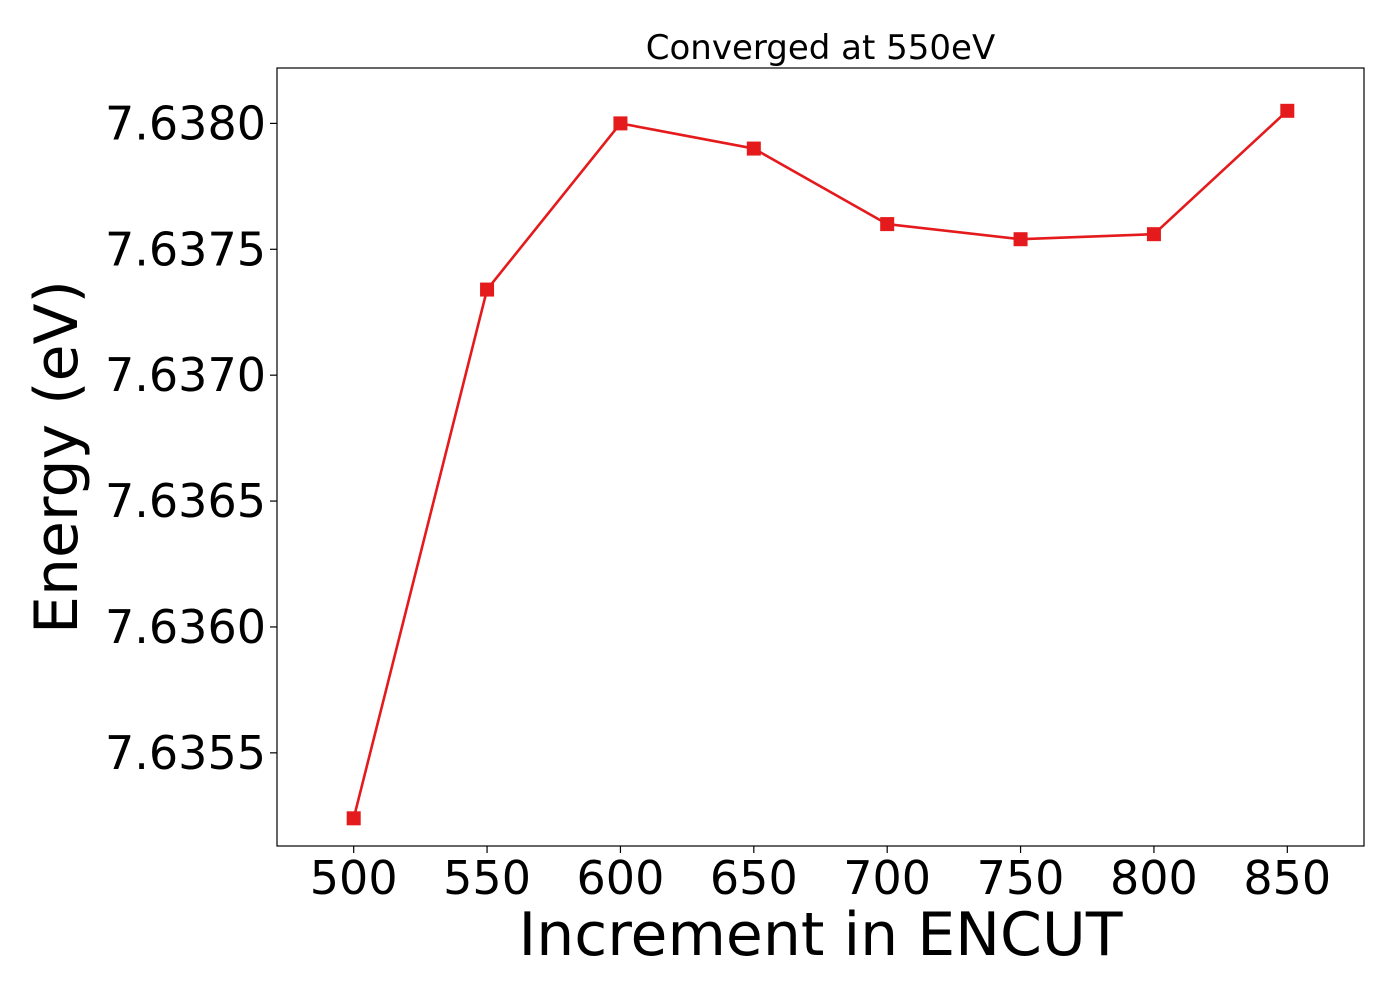 The height and width of the screenshot is (1000, 1400). I want to click on y-axis-ticks: 7.6355 7.6360 7.6365 7.6370 7.6375 7.6380, so click(191, 438).